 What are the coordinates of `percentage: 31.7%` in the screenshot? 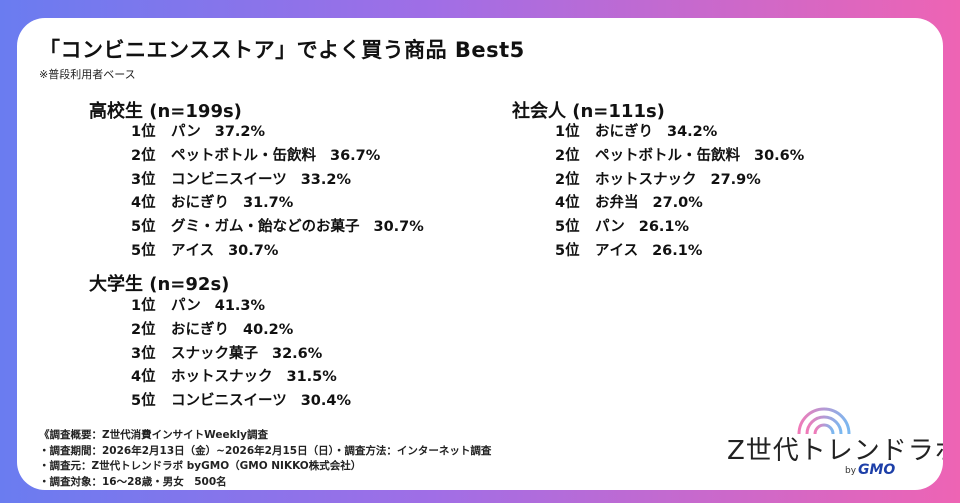 It's located at (268, 203).